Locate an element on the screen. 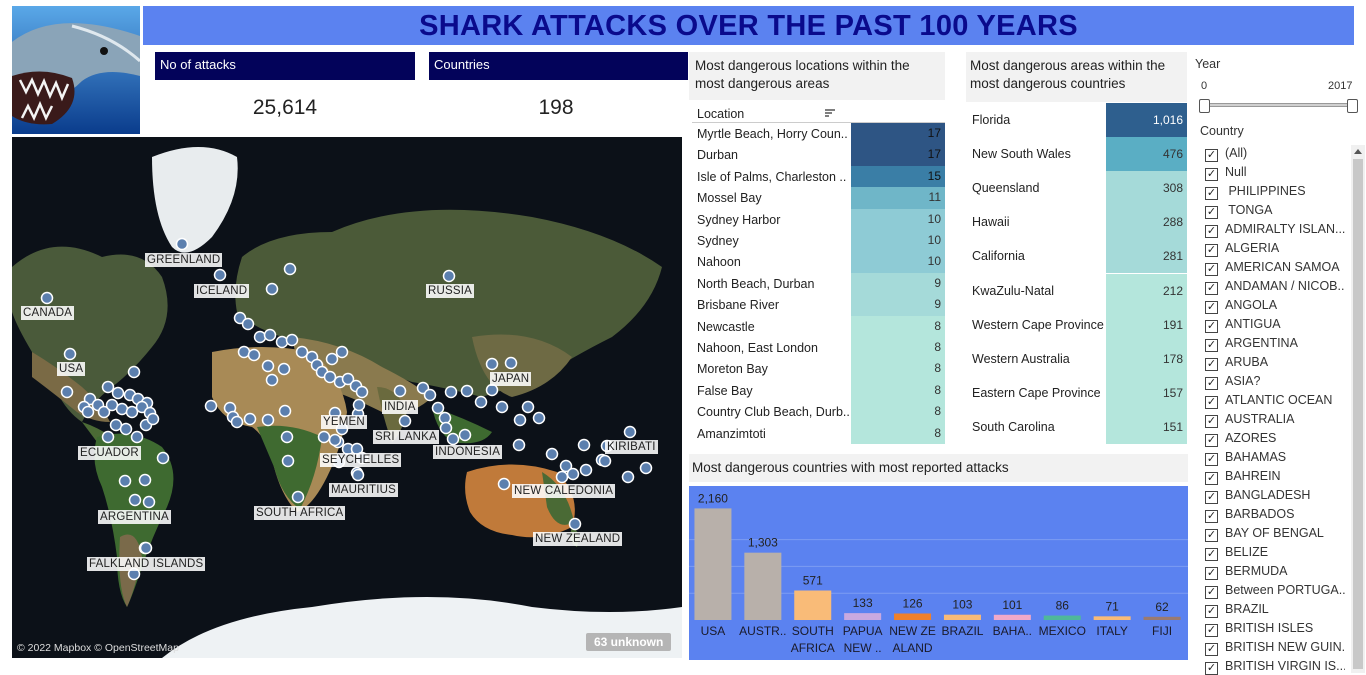 The image size is (1366, 675). scroll-thumb is located at coordinates (1358, 414).